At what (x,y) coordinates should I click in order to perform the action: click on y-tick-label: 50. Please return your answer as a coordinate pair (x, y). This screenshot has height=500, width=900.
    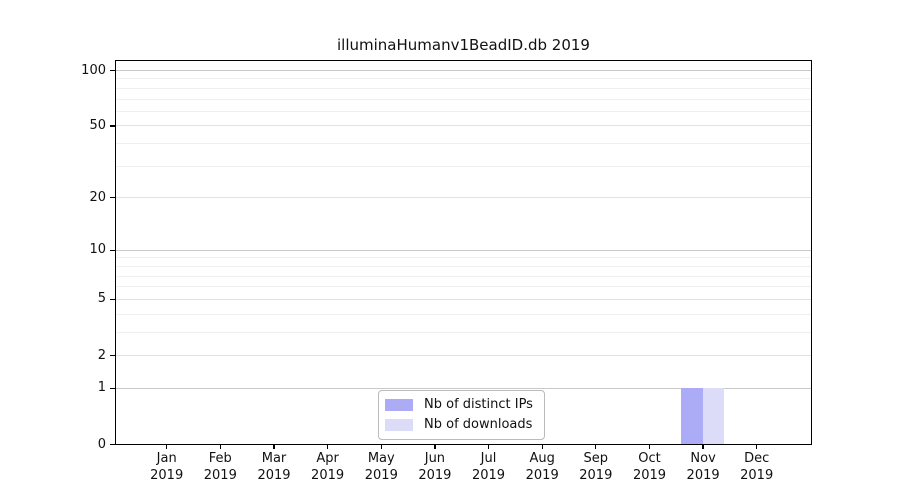
    Looking at the image, I should click on (97, 125).